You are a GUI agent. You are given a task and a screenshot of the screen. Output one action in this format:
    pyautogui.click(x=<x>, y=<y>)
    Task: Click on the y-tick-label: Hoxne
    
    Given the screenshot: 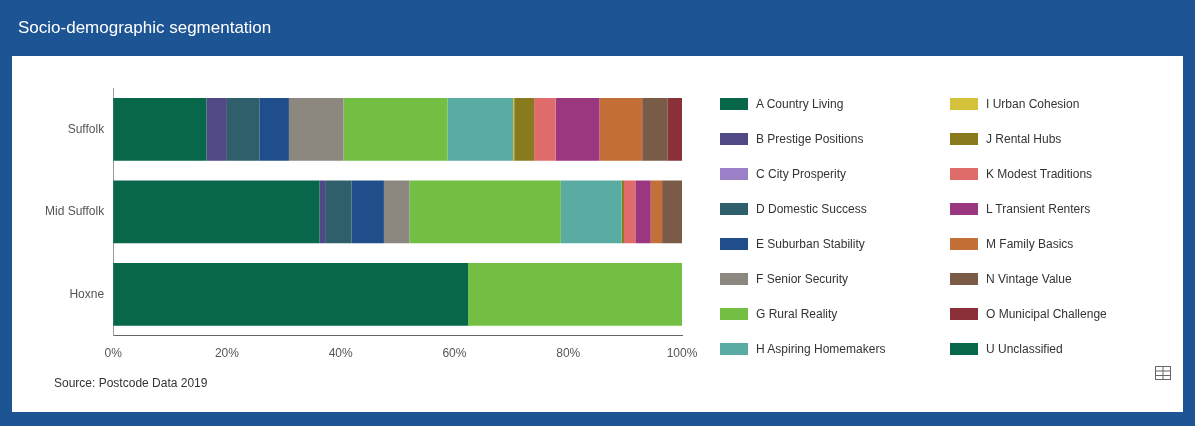 What is the action you would take?
    pyautogui.click(x=87, y=293)
    